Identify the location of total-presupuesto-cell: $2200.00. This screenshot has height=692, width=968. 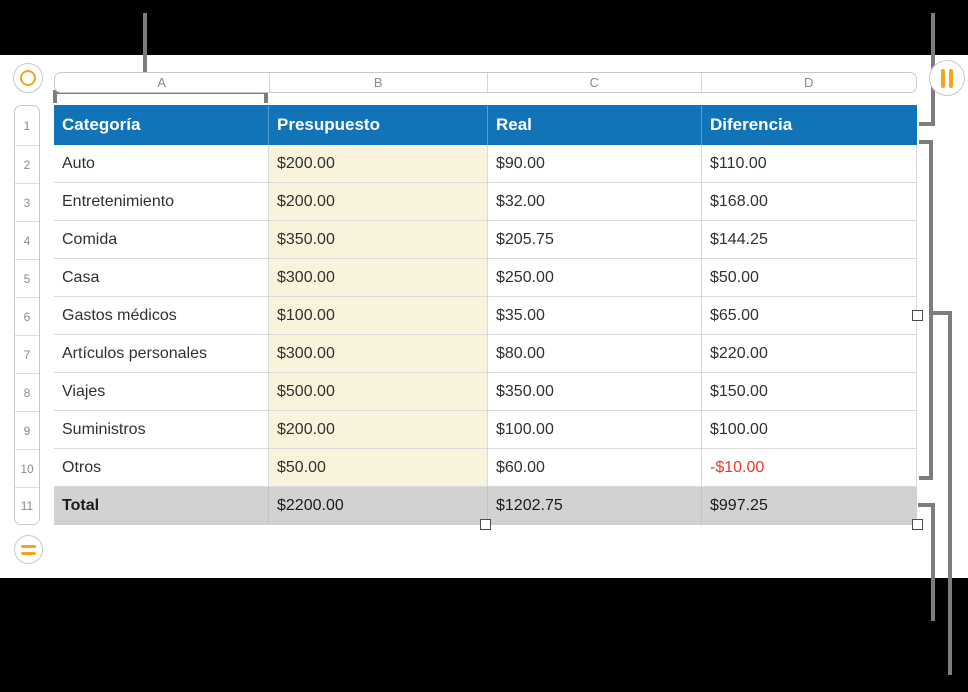
(377, 506).